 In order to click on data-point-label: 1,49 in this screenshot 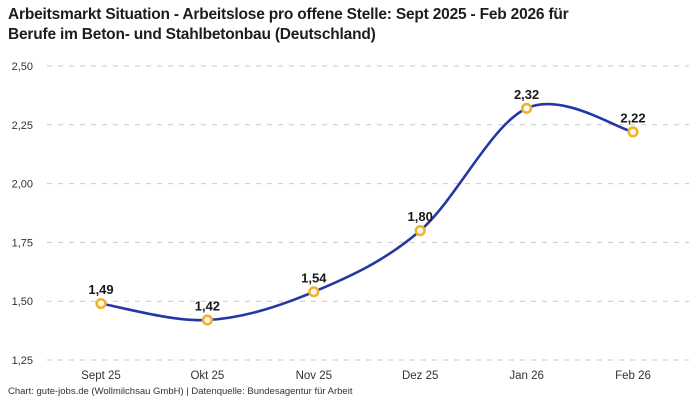, I will do `click(100, 289)`.